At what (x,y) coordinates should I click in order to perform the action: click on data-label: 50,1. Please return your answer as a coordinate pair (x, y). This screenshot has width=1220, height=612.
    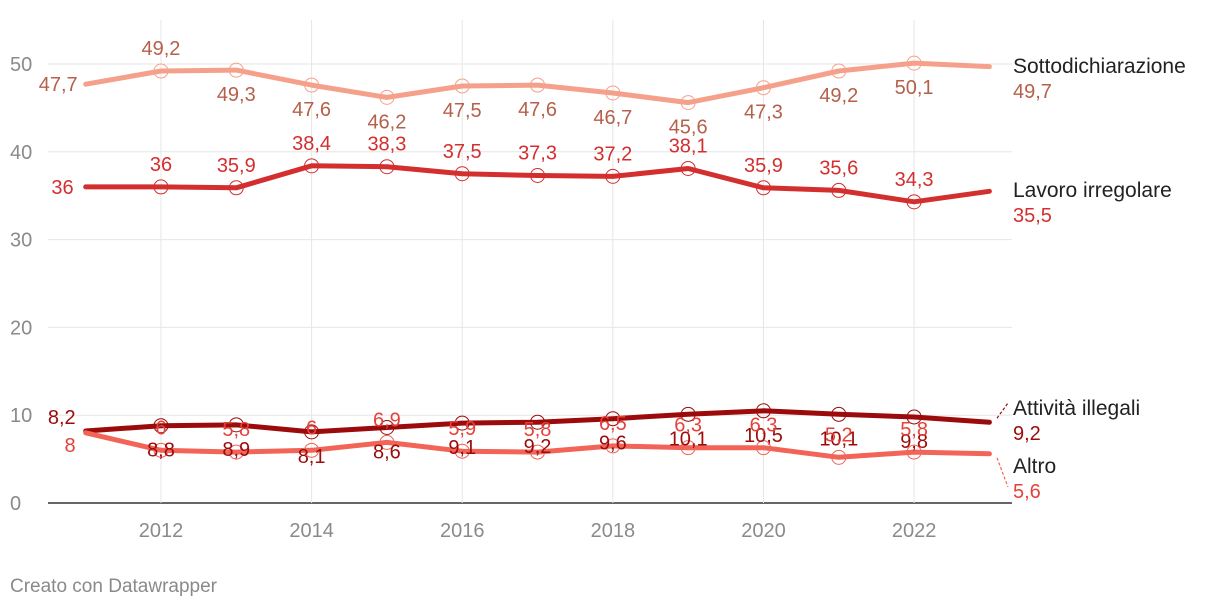
    Looking at the image, I should click on (914, 88).